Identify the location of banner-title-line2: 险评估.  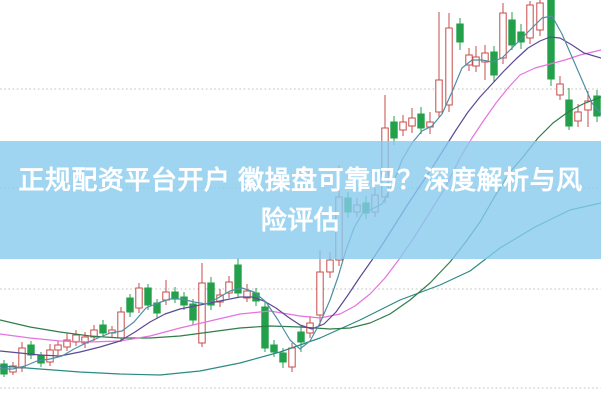
(300, 220).